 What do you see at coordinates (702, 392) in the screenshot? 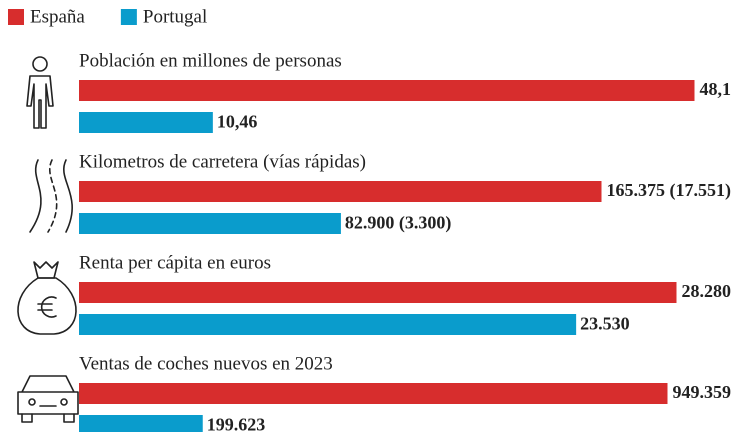
I see `value-label: 949.359` at bounding box center [702, 392].